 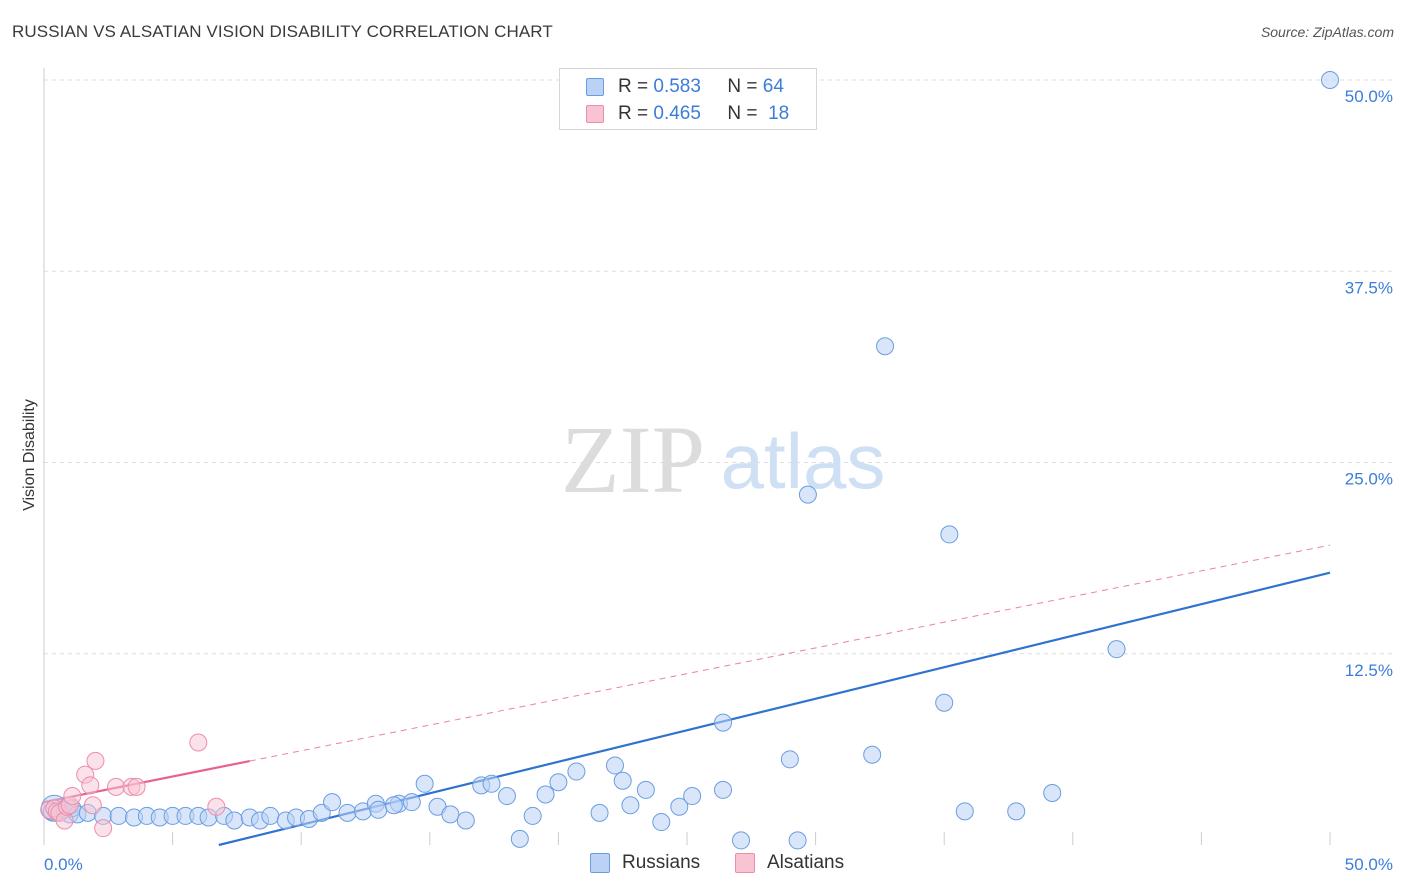 I want to click on correlation-legend: R = 0.583 N = 64 R = 0.465 N = 18, so click(x=688, y=99).